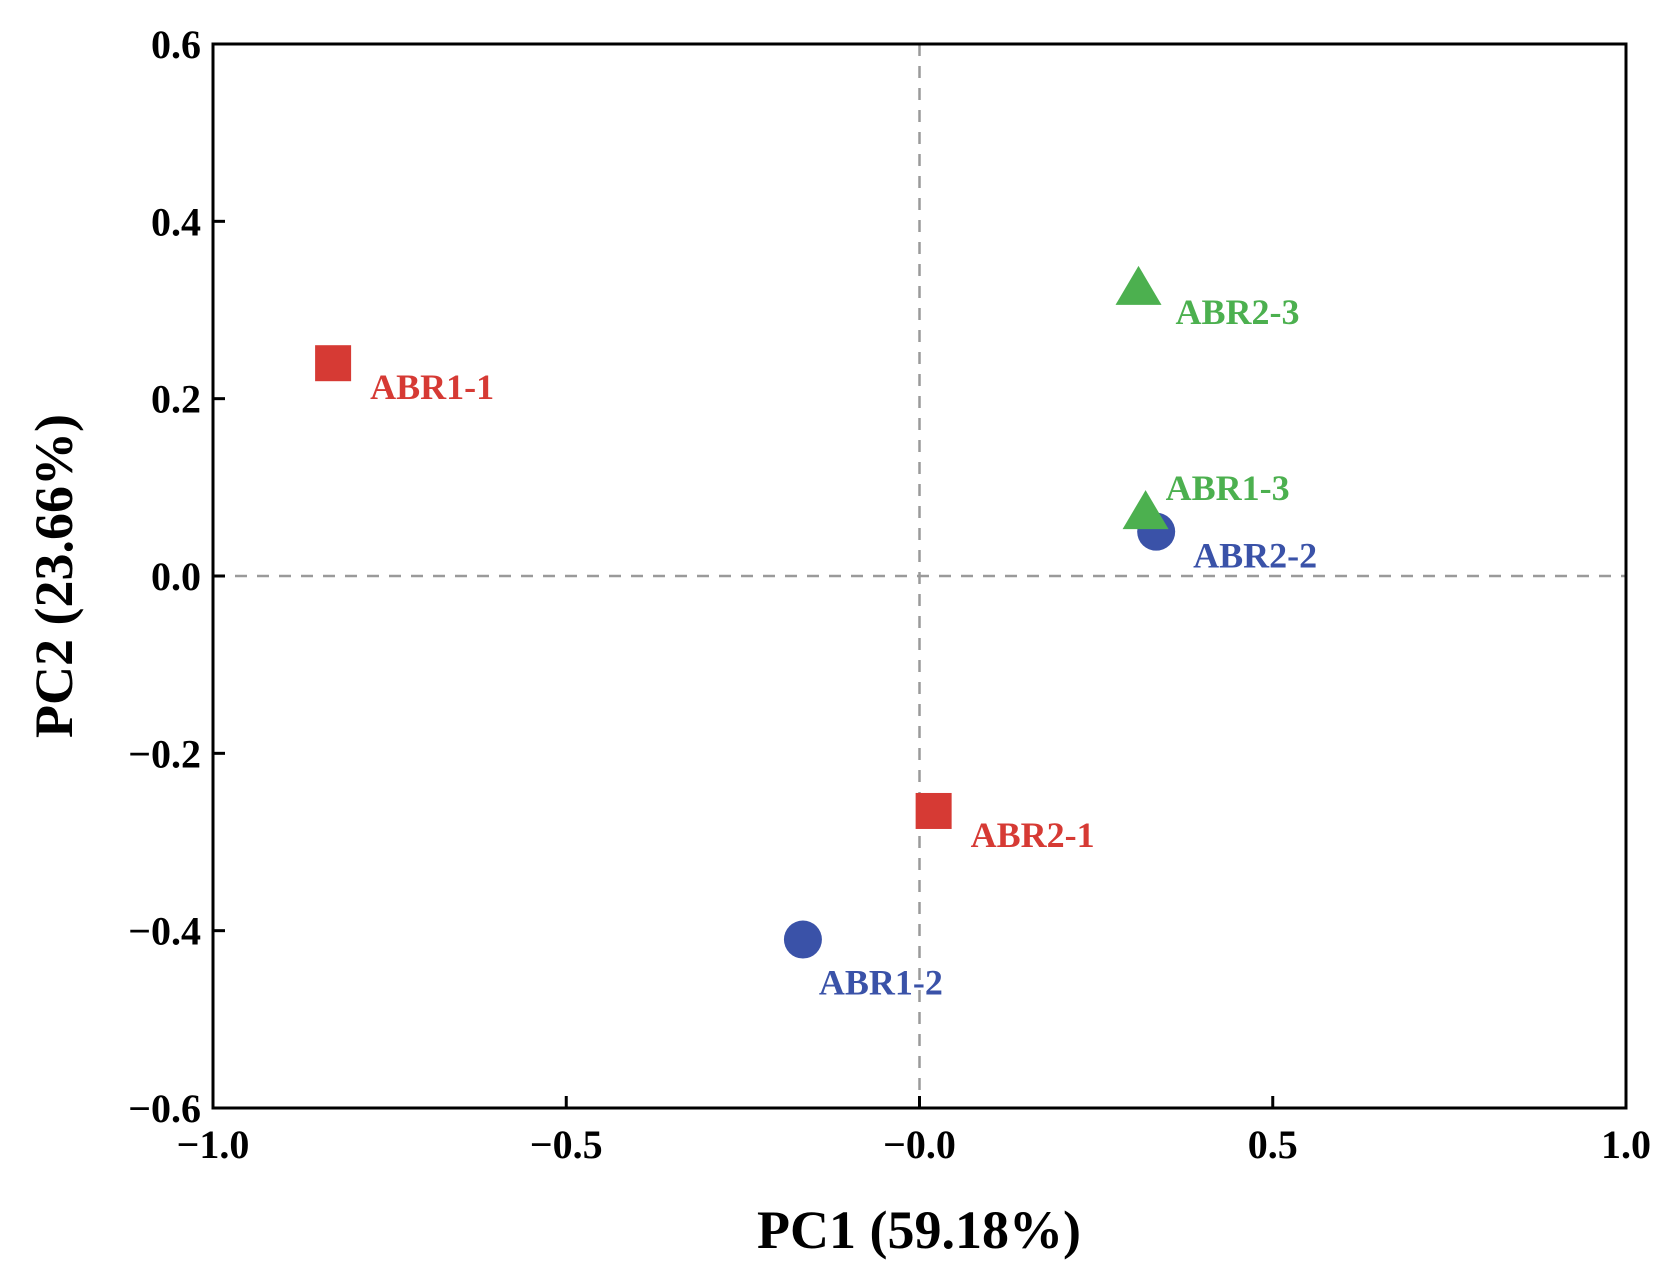 Image resolution: width=1670 pixels, height=1266 pixels. Describe the element at coordinates (176, 44) in the screenshot. I see `y-tick-label: 0.6` at that location.